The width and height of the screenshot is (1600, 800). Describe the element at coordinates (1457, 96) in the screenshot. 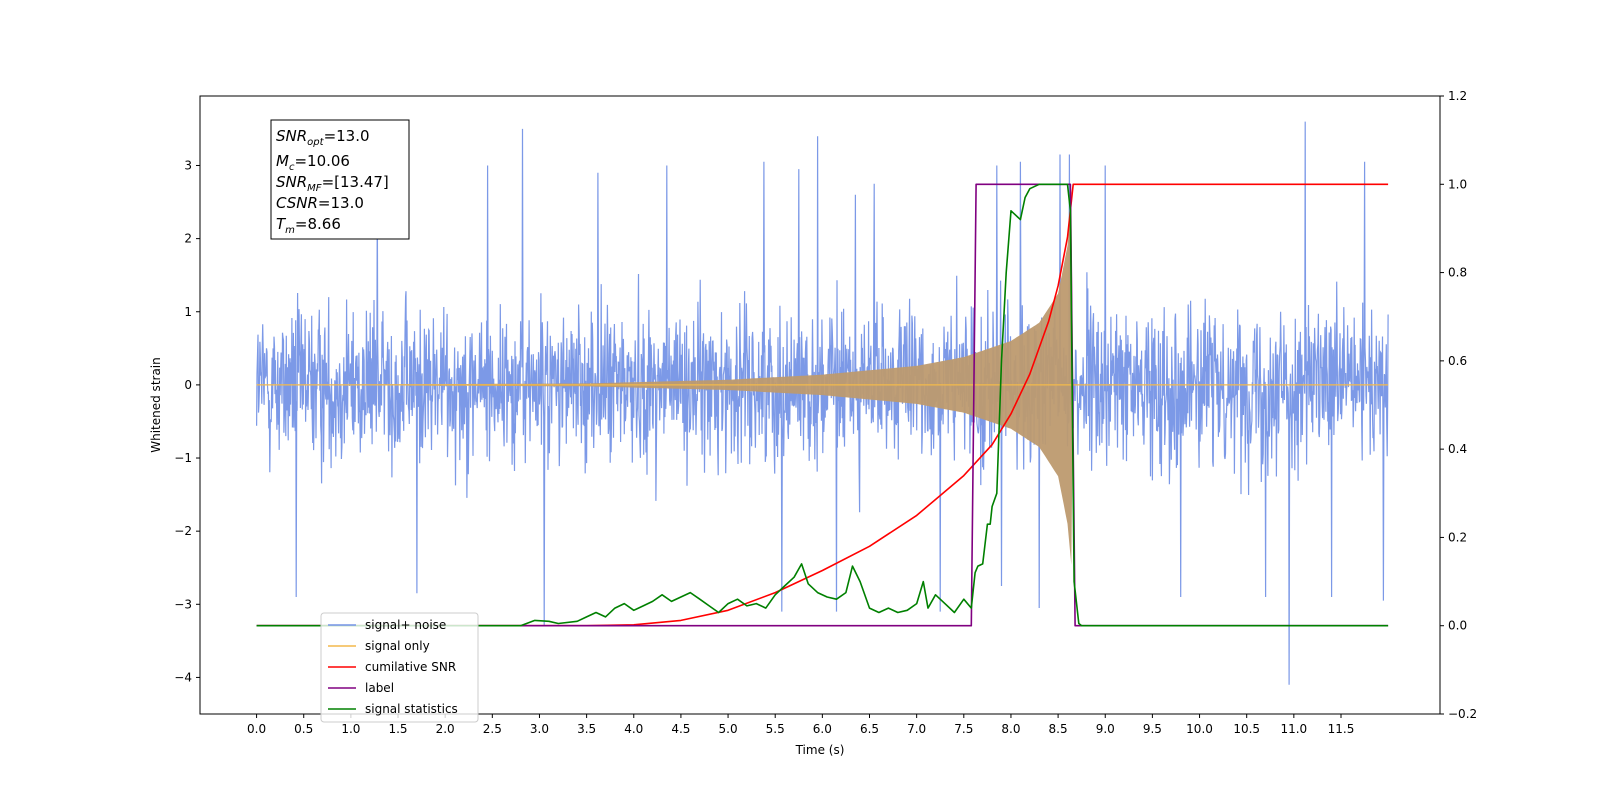

I see `y2-tick-label: 1.2` at that location.